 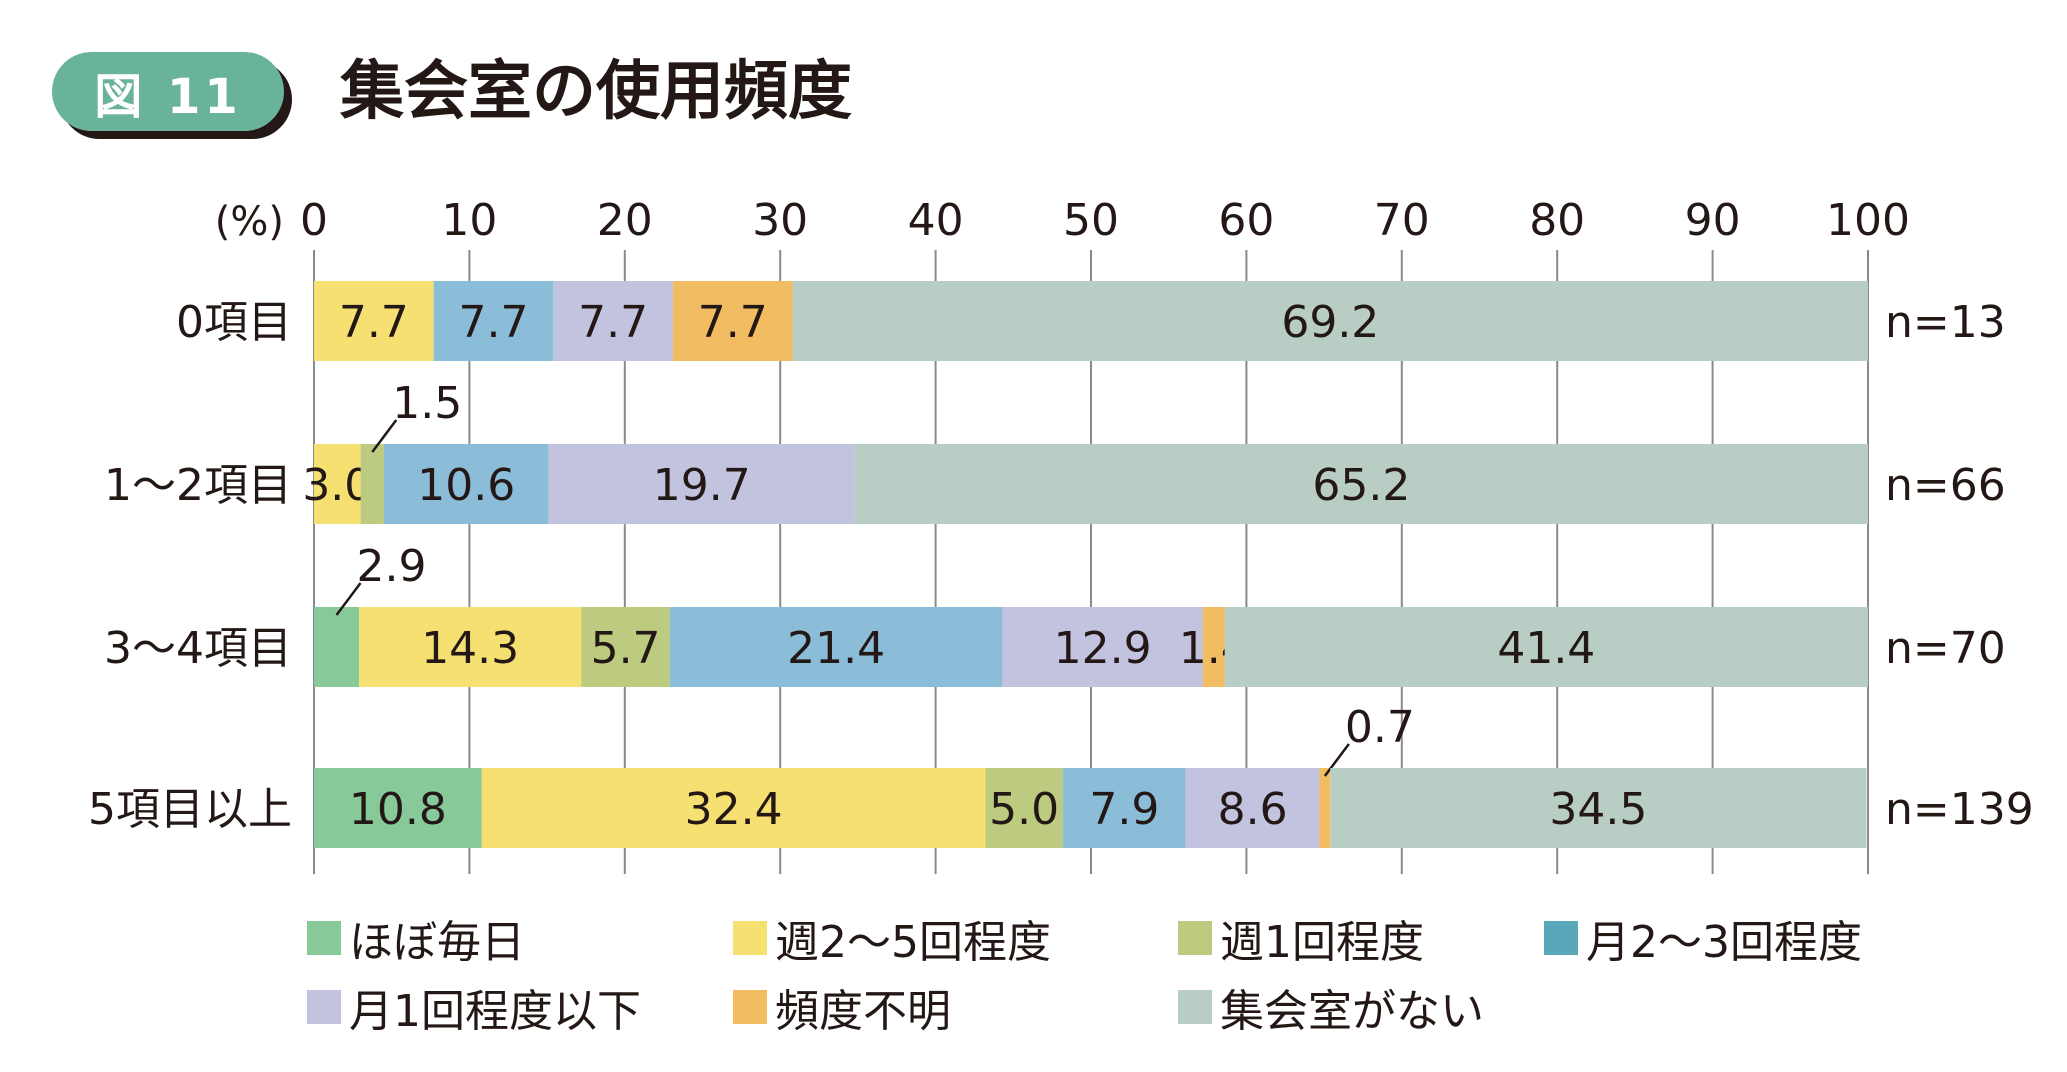 What do you see at coordinates (1246, 220) in the screenshot?
I see `x-tick-label: 60` at bounding box center [1246, 220].